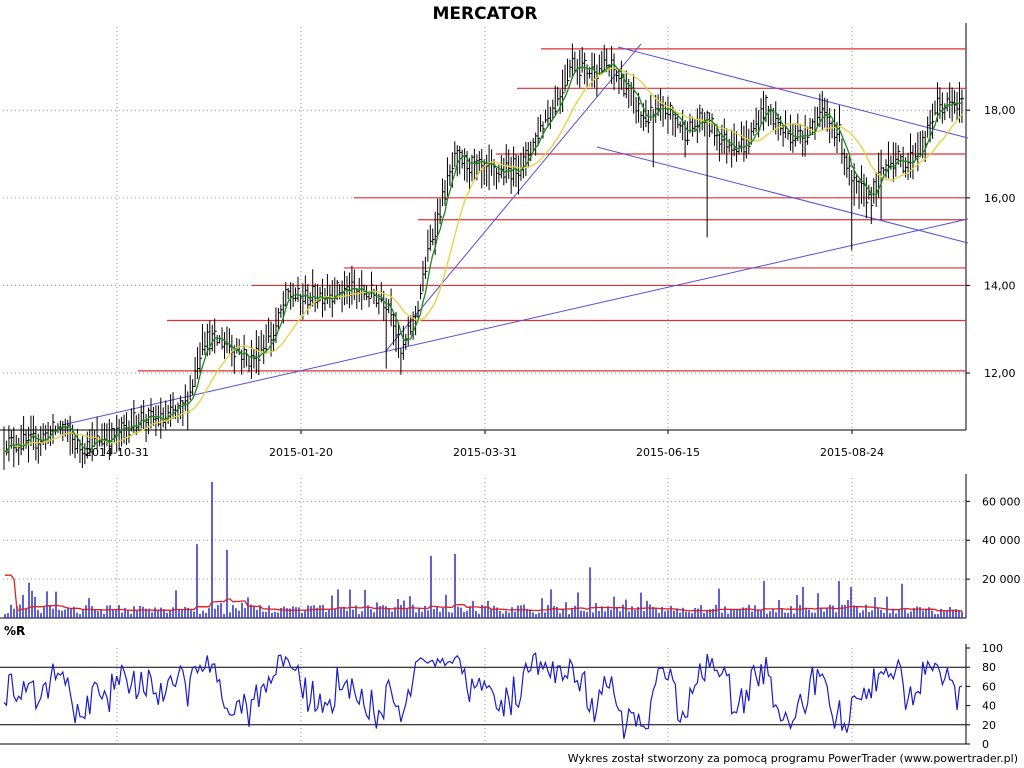  I want to click on x-tick-label: 2015-06-15, so click(668, 452).